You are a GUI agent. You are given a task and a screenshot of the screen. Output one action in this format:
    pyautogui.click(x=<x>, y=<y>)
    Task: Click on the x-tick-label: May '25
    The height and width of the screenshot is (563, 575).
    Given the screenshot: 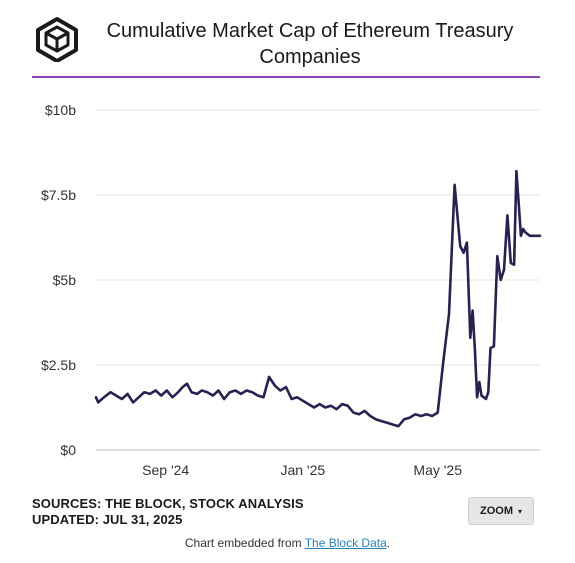 What is the action you would take?
    pyautogui.click(x=437, y=470)
    